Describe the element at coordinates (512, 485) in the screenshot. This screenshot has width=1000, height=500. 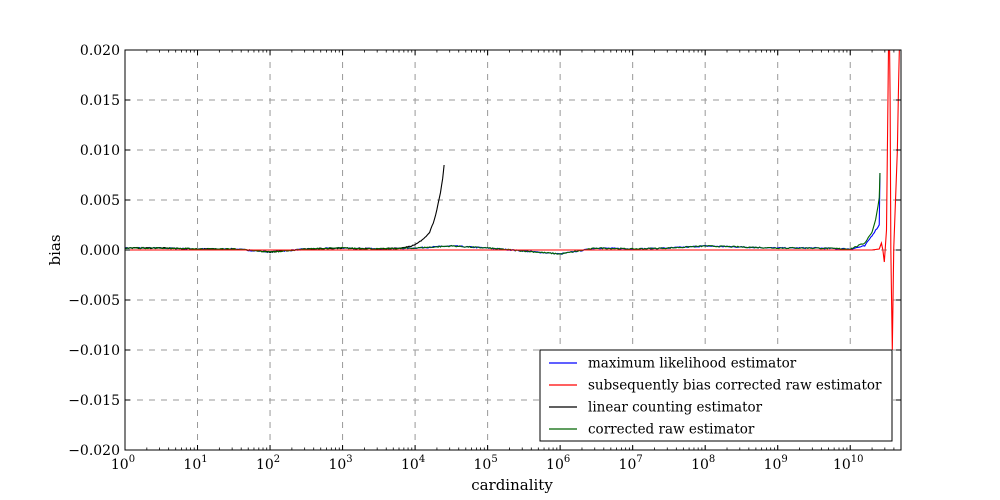
I see `x-axis-label: cardinality` at that location.